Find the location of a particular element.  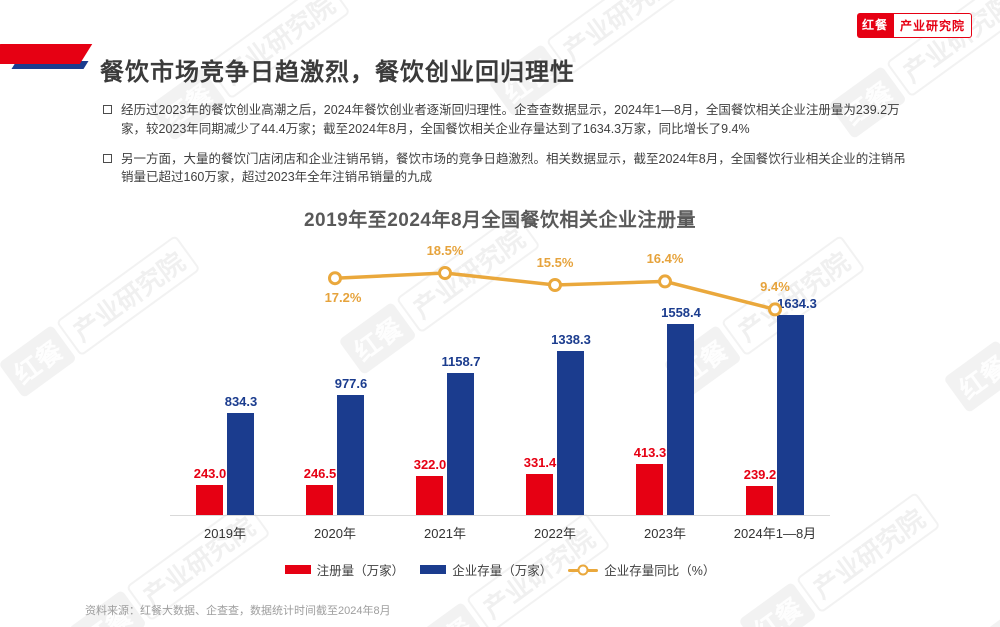

legend-label: 企业存量（万家） is located at coordinates (502, 571).